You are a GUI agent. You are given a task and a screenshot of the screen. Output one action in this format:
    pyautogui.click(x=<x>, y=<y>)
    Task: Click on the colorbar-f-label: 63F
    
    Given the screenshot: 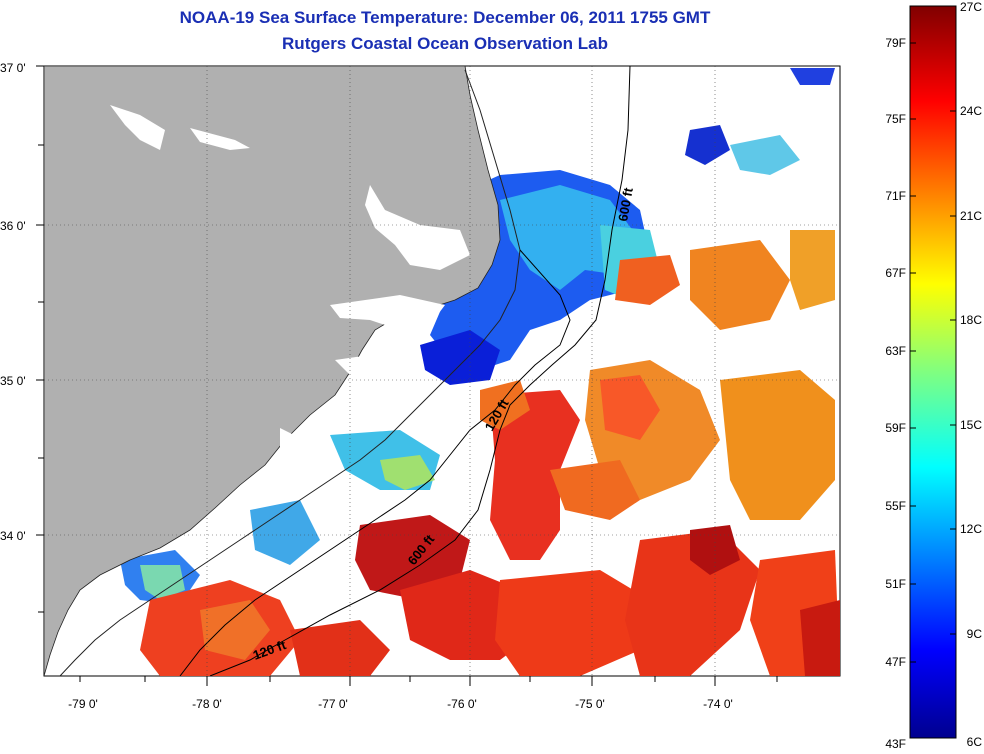 What is the action you would take?
    pyautogui.click(x=895, y=351)
    